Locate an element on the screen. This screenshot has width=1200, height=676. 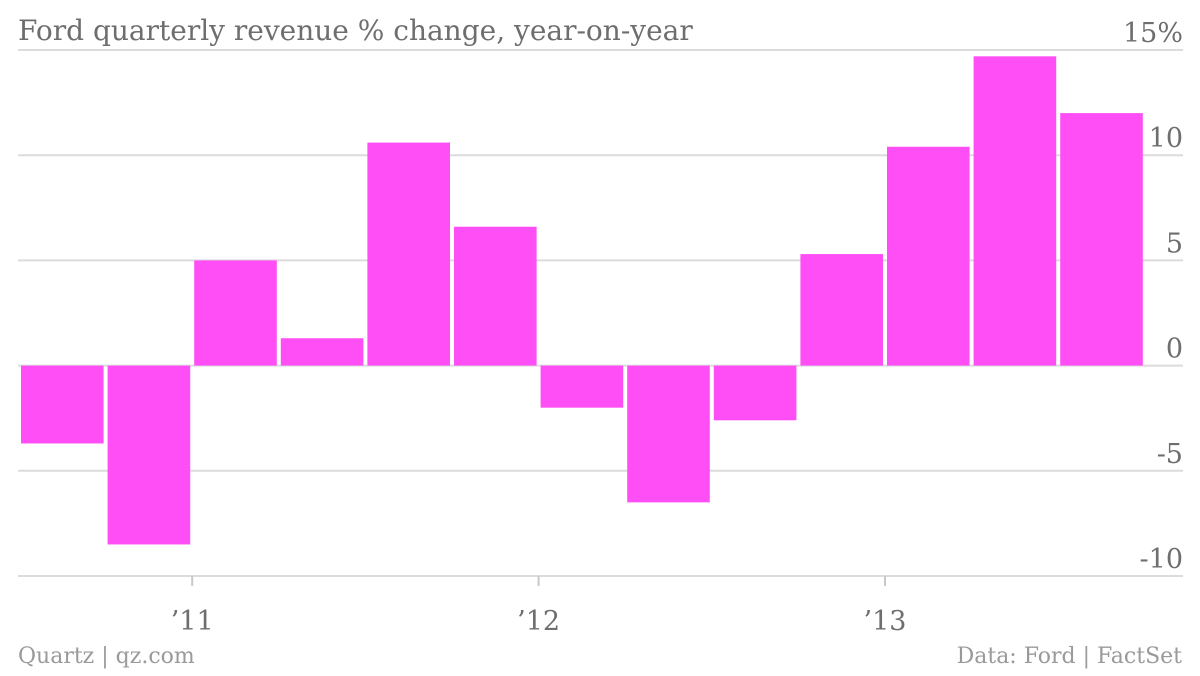
footer-source: Quartz | qz.com is located at coordinates (106, 656).